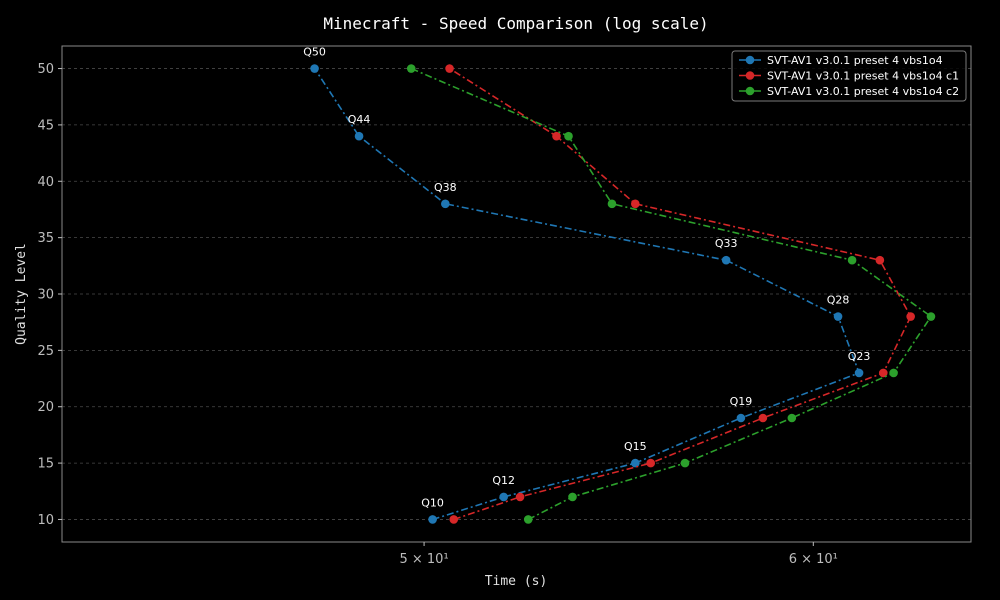  What do you see at coordinates (45, 69) in the screenshot?
I see `y-tick-label: 50` at bounding box center [45, 69].